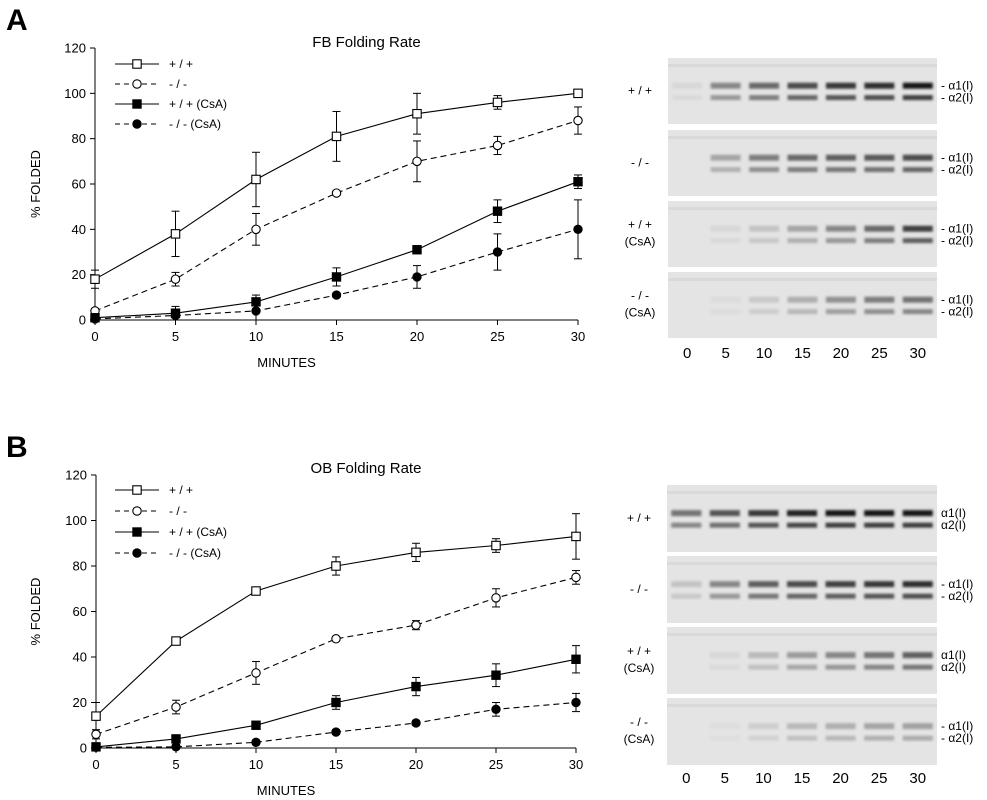 Image resolution: width=987 pixels, height=800 pixels. What do you see at coordinates (953, 513) in the screenshot?
I see `gel-band-label: α1(I)` at bounding box center [953, 513].